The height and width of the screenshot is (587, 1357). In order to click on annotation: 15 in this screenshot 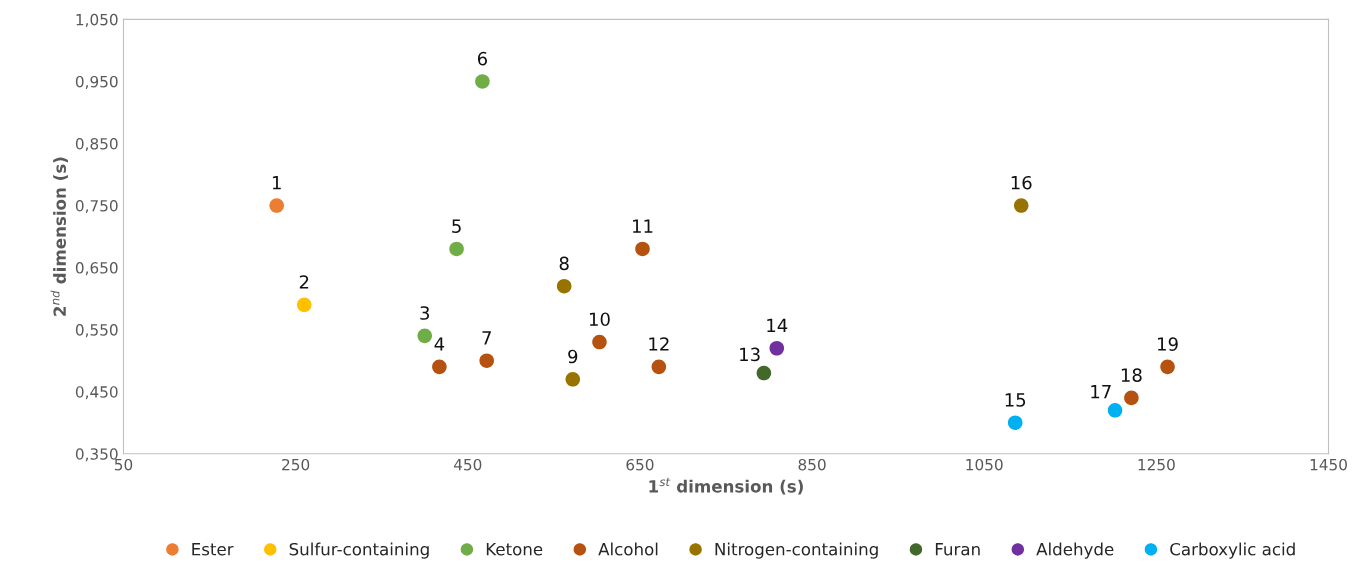, I will do `click(1015, 400)`.